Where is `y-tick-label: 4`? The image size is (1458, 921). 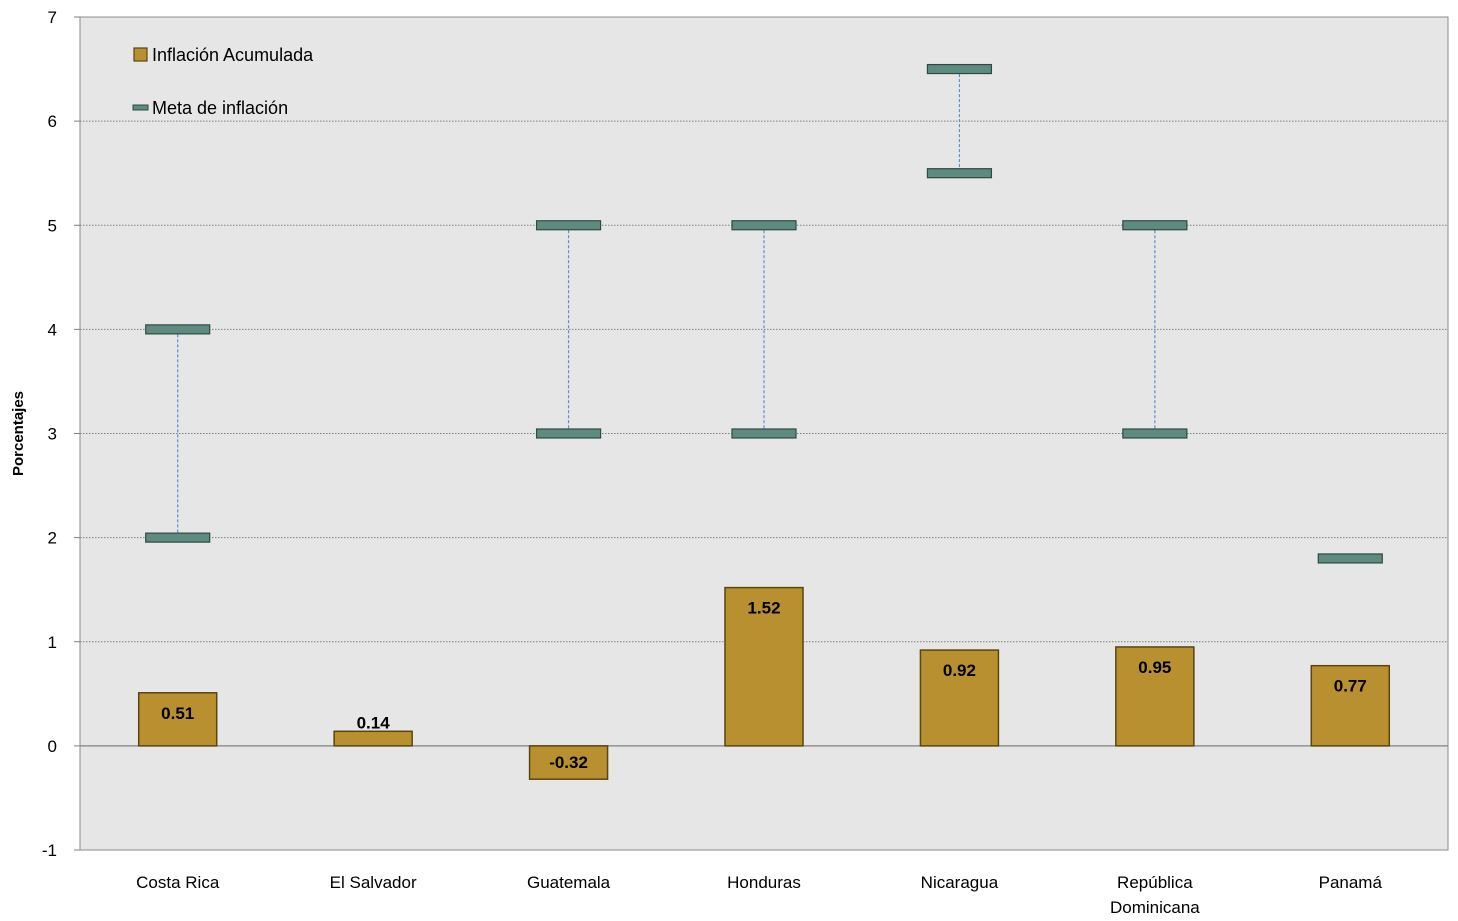 y-tick-label: 4 is located at coordinates (52, 329).